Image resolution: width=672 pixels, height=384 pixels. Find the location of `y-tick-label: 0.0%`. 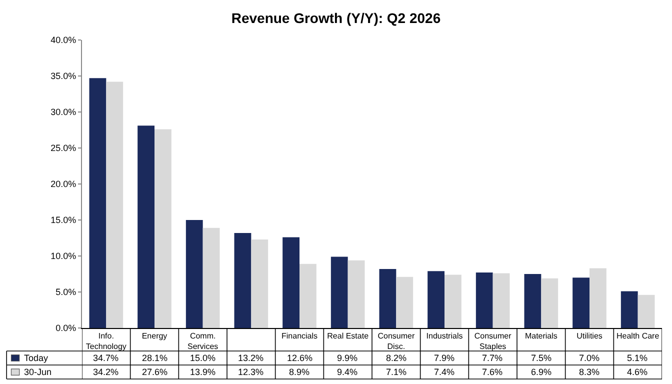

y-tick-label: 0.0% is located at coordinates (66, 328).